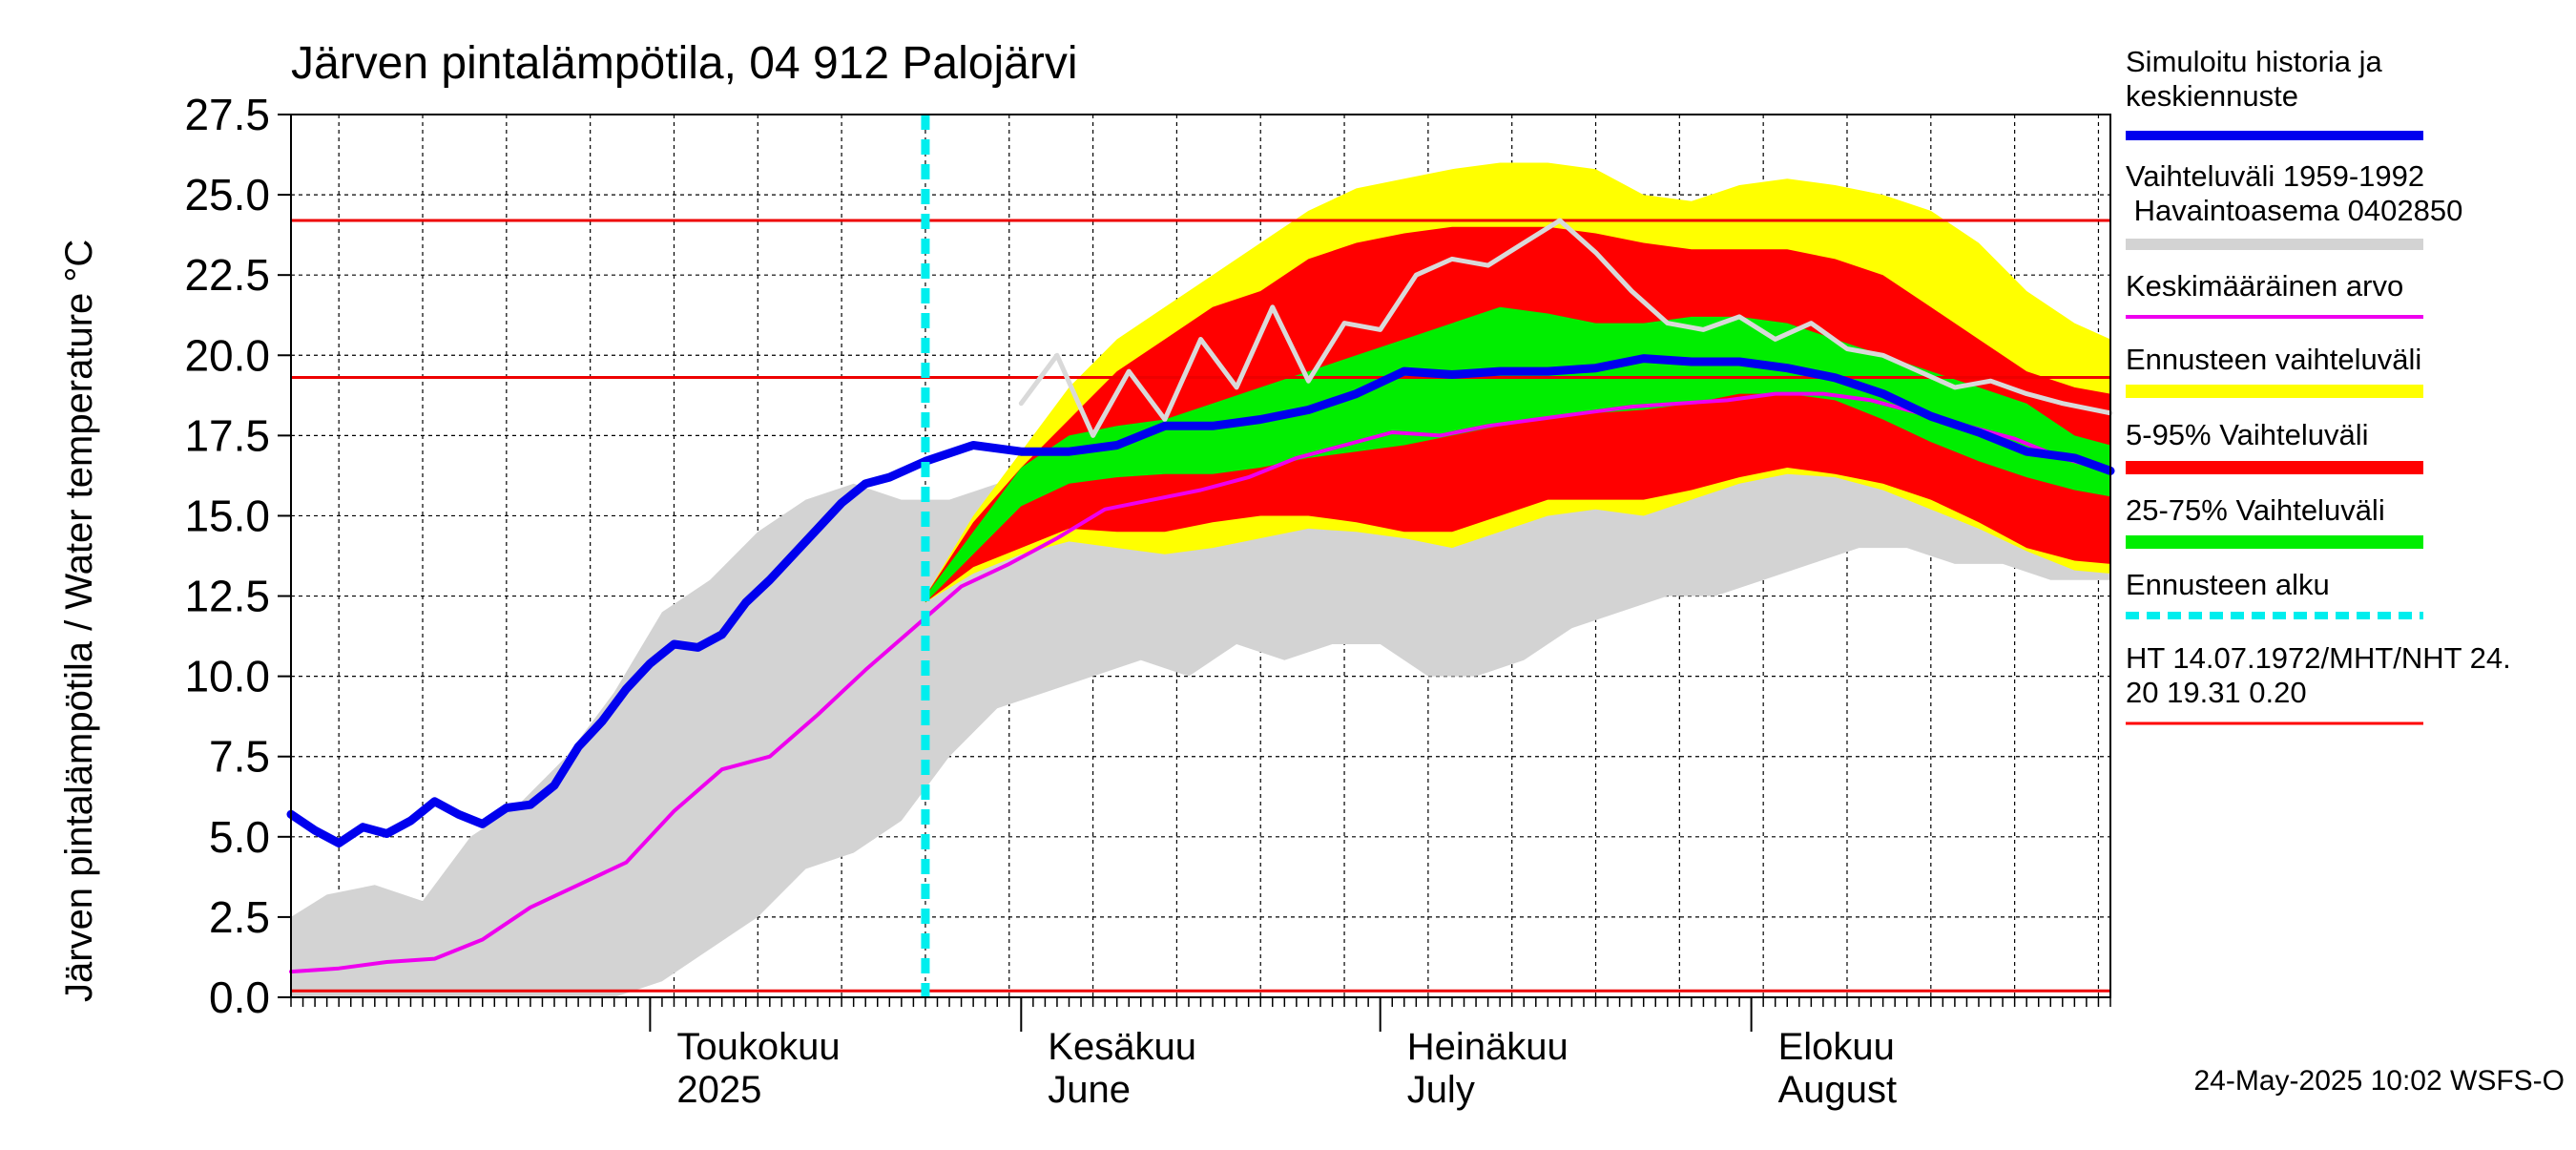 The width and height of the screenshot is (2576, 1150). Describe the element at coordinates (684, 63) in the screenshot. I see `chart-title: Järven pintalämpötila, 04 912 Palojärvi` at that location.